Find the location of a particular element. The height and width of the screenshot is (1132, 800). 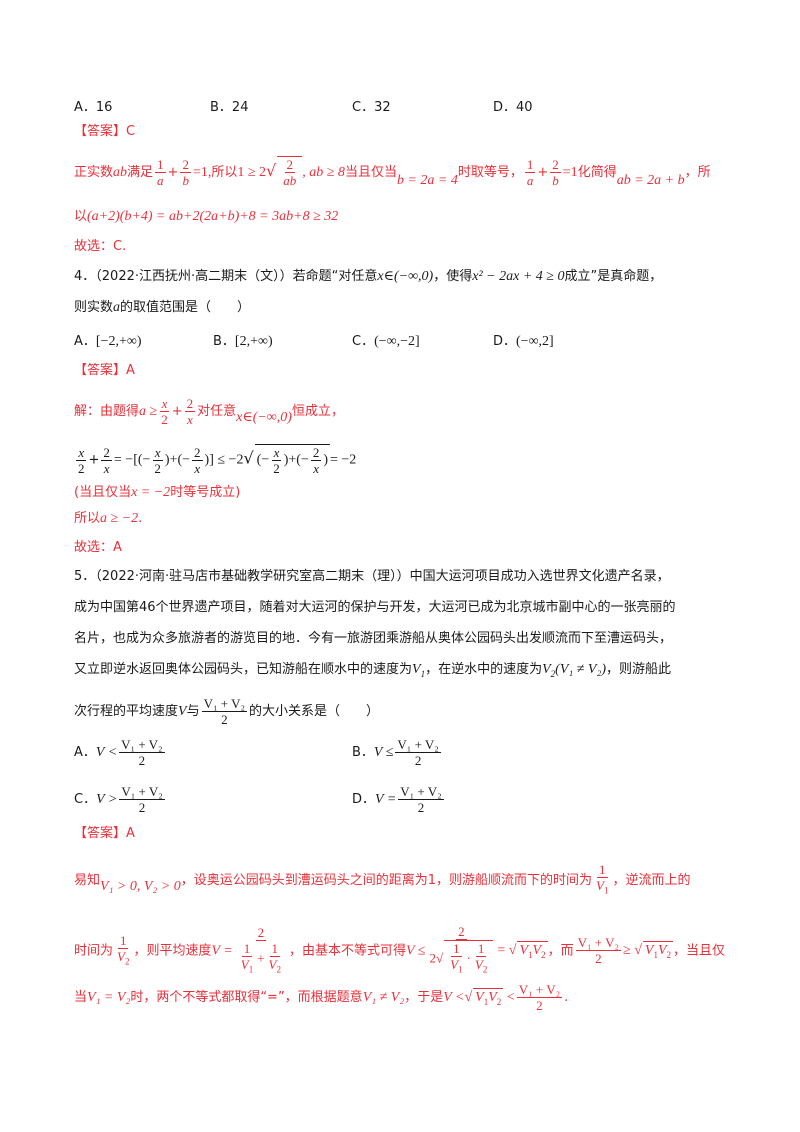

math: 1 ≥ 2 is located at coordinates (252, 172).